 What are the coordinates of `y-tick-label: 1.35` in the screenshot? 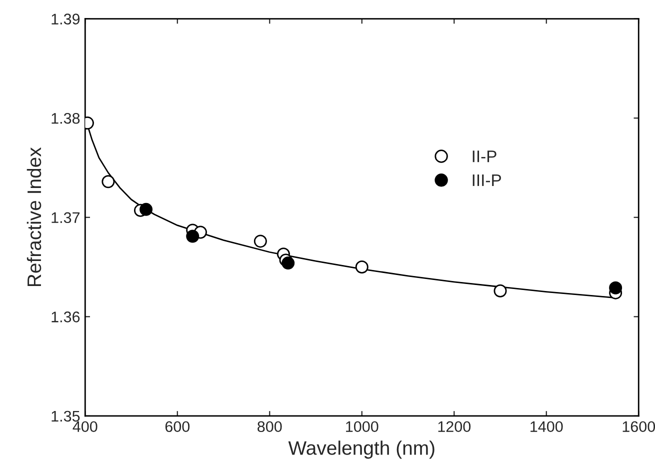 It's located at (66, 416).